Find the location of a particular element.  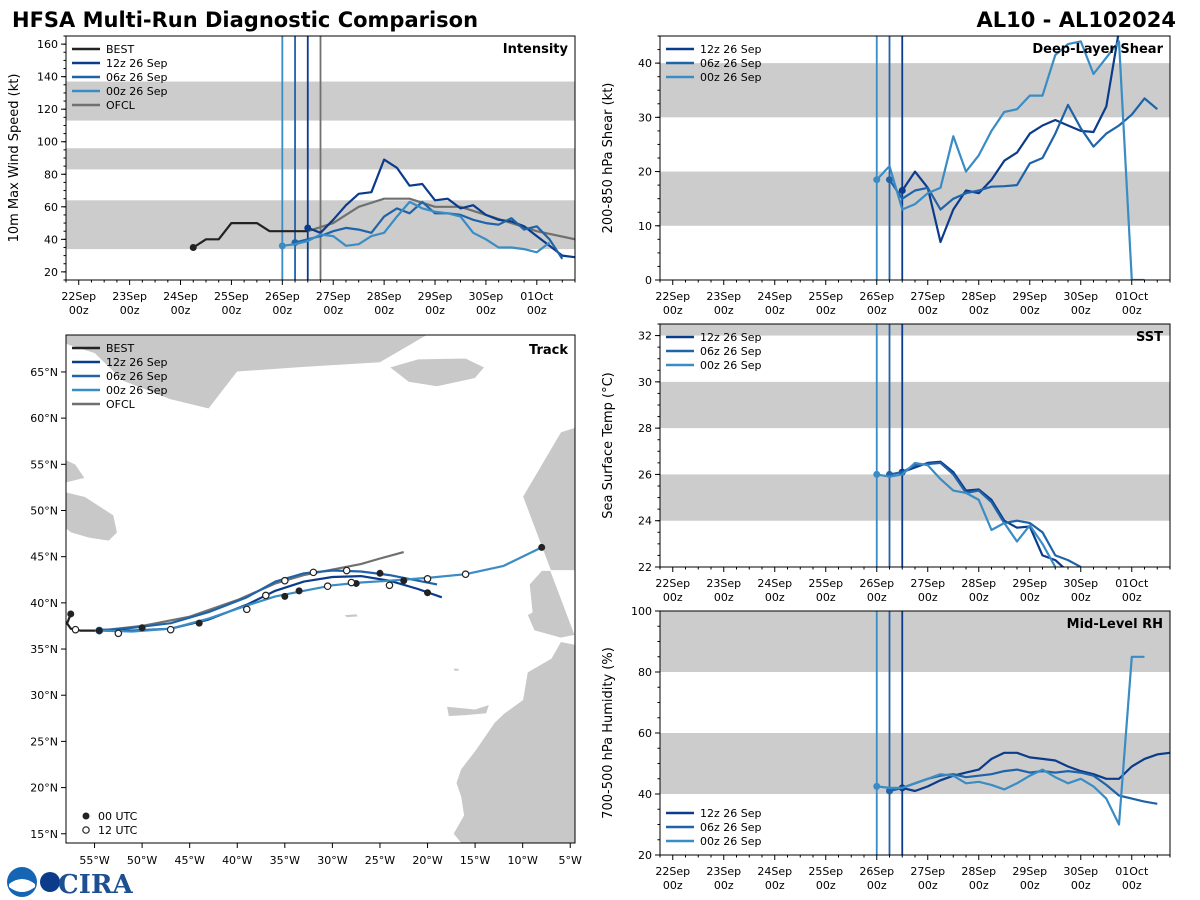

shear-start-point-12z-26-sep is located at coordinates (902, 191).